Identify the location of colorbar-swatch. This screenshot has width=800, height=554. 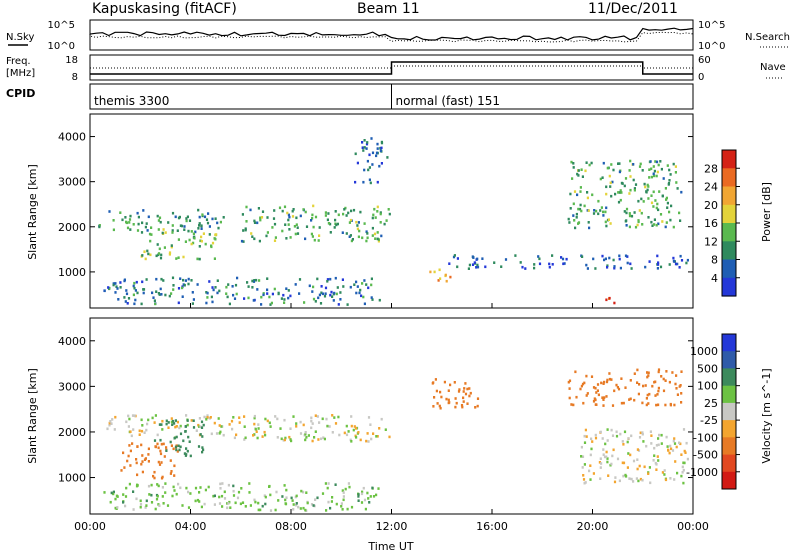
(729, 196).